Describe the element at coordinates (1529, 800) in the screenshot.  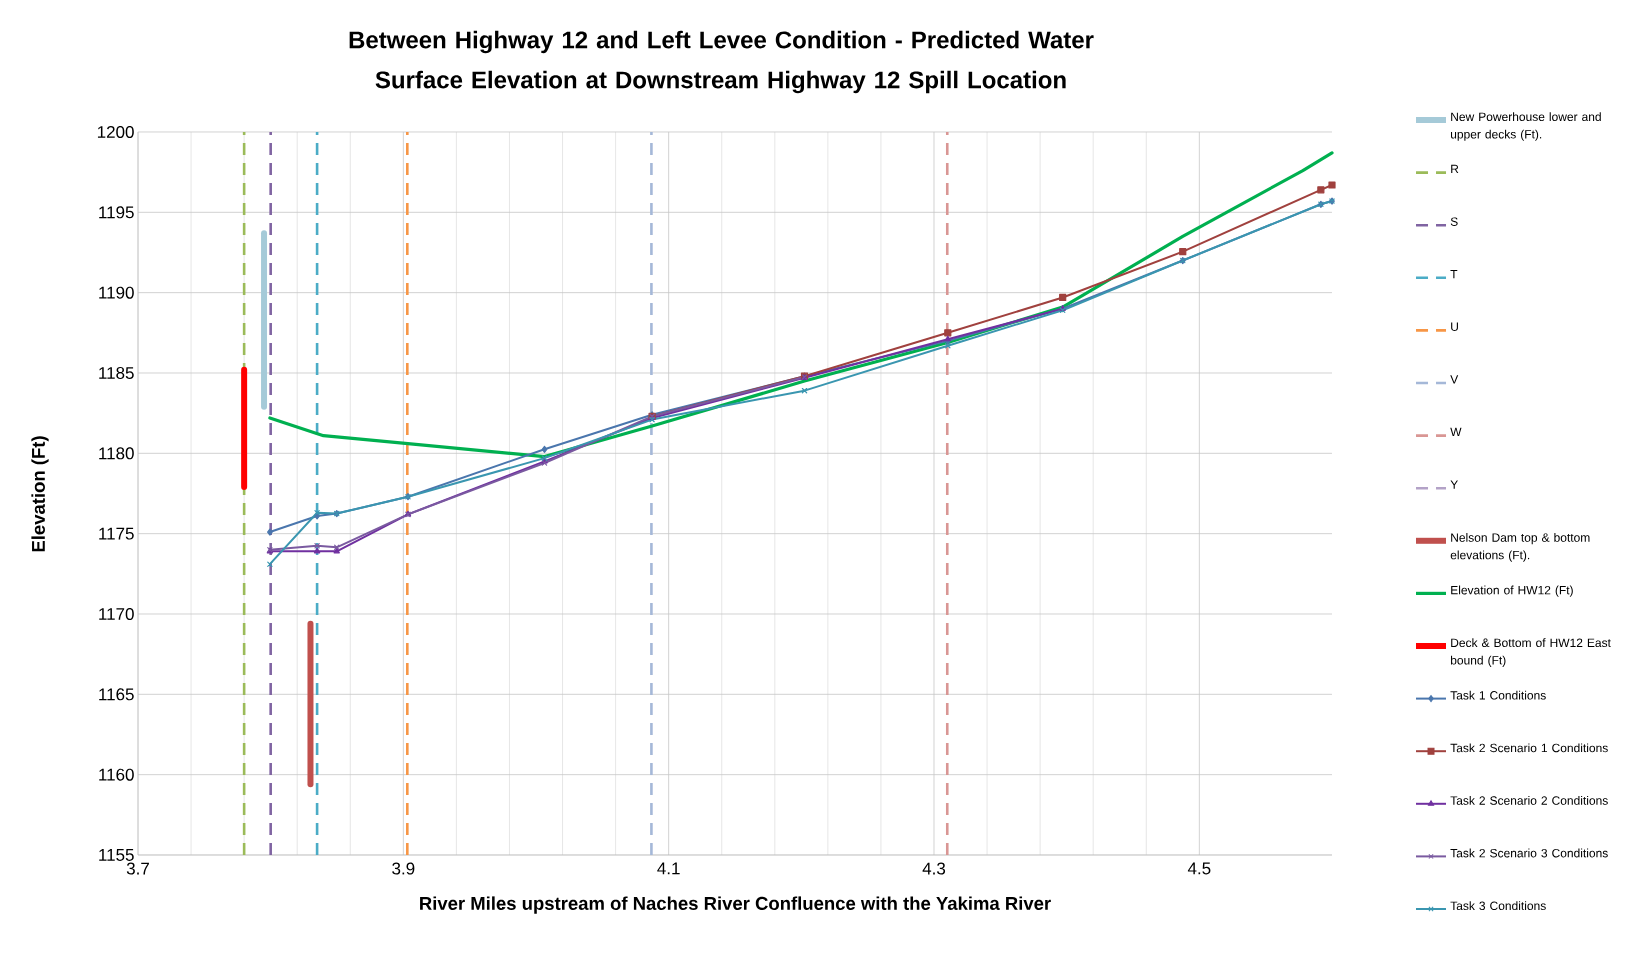
I see `legend-label: Task 2 Scenario 2 Conditions` at that location.